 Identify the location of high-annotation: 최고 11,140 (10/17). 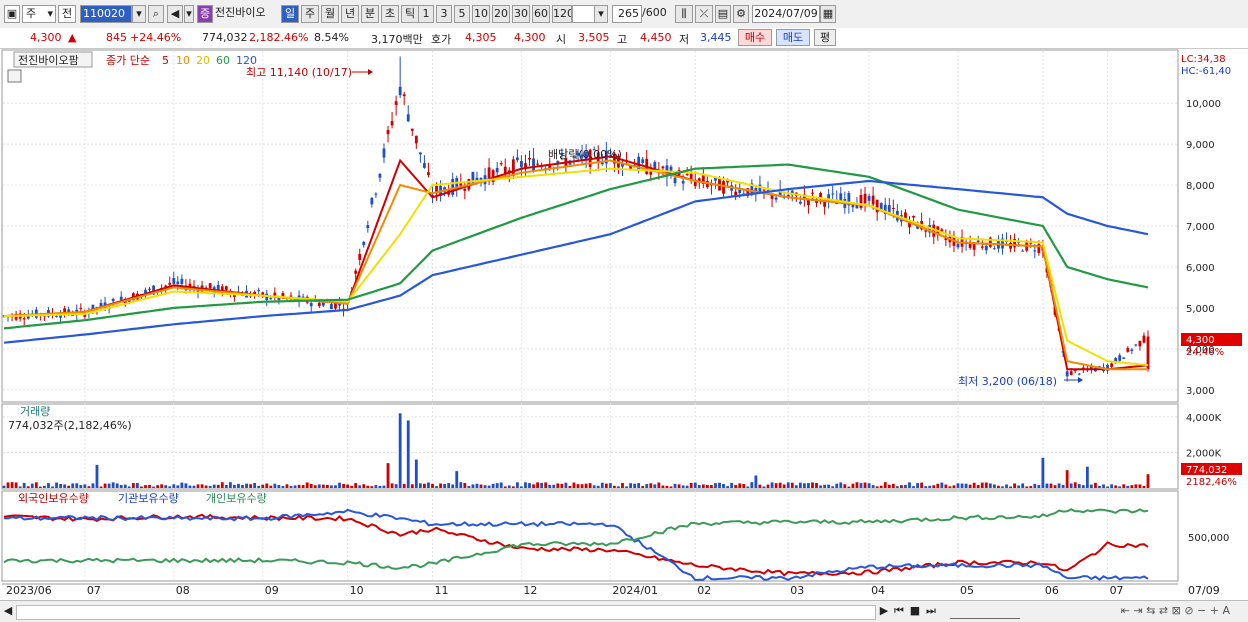
(299, 72).